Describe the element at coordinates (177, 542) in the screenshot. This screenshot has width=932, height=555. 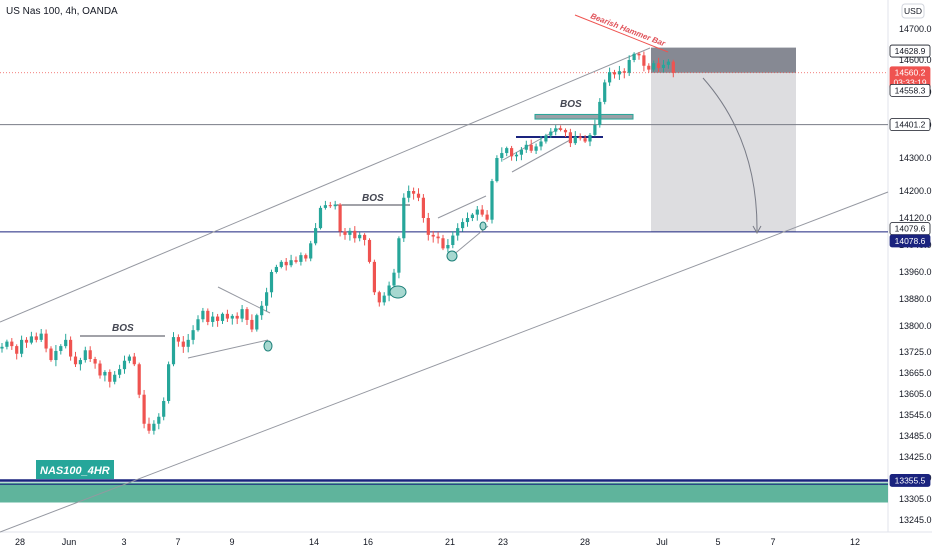
I see `x-tick-label: 7` at that location.